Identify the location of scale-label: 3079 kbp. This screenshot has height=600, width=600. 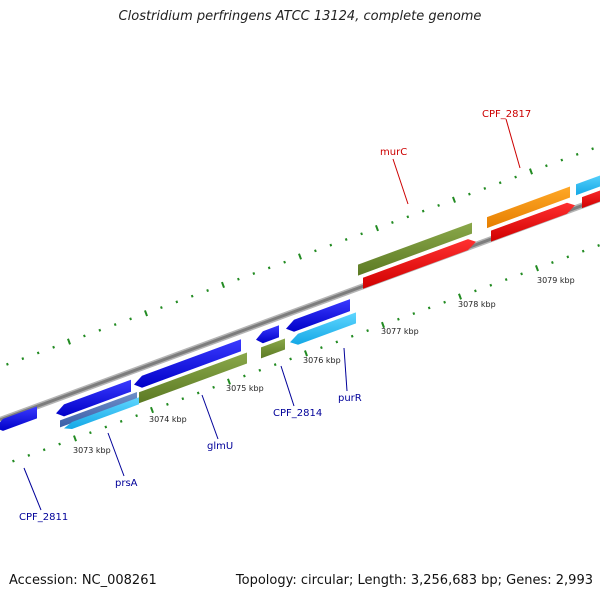
(556, 280).